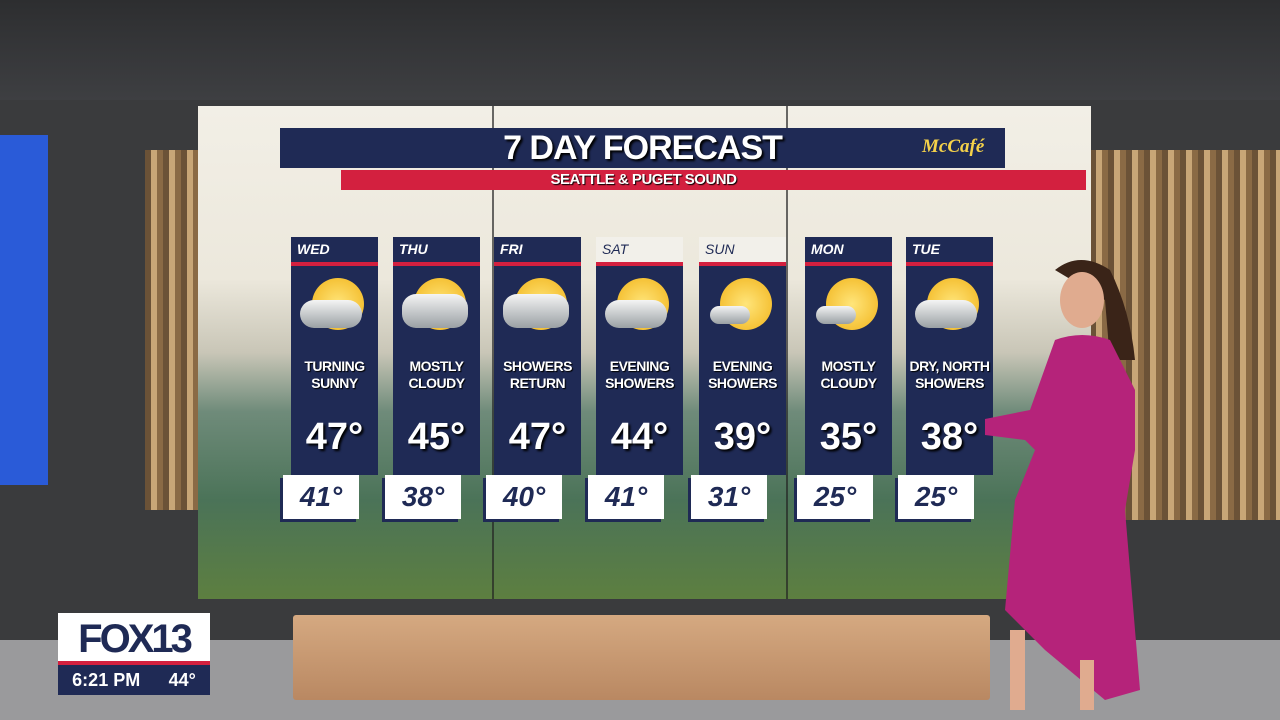  I want to click on forecast-day-fri: FRI SHOWERS RETURN 47° 40°, so click(533, 378).